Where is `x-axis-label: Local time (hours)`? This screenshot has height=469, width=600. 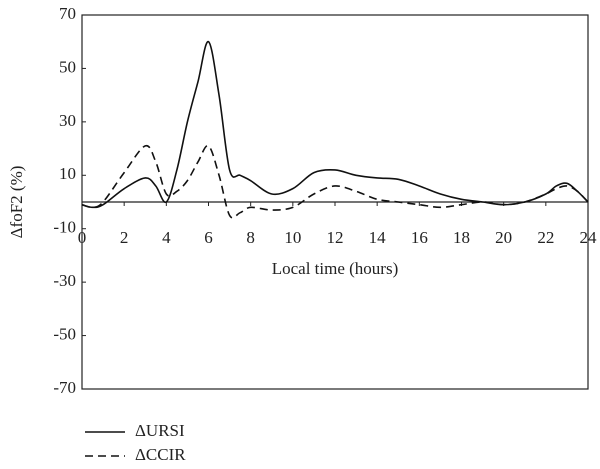
x-axis-label: Local time (hours) is located at coordinates (335, 268).